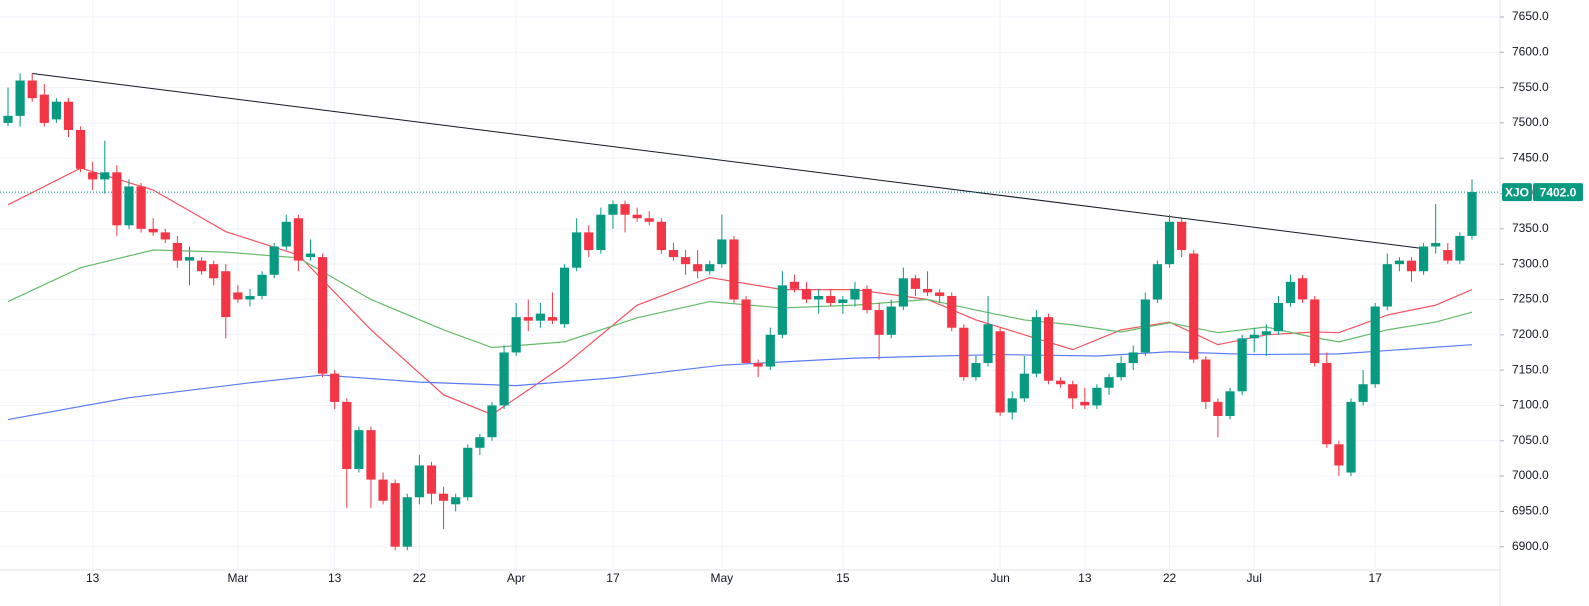 The width and height of the screenshot is (1589, 606). What do you see at coordinates (1530, 51) in the screenshot?
I see `y-tick-label: 7600.0` at bounding box center [1530, 51].